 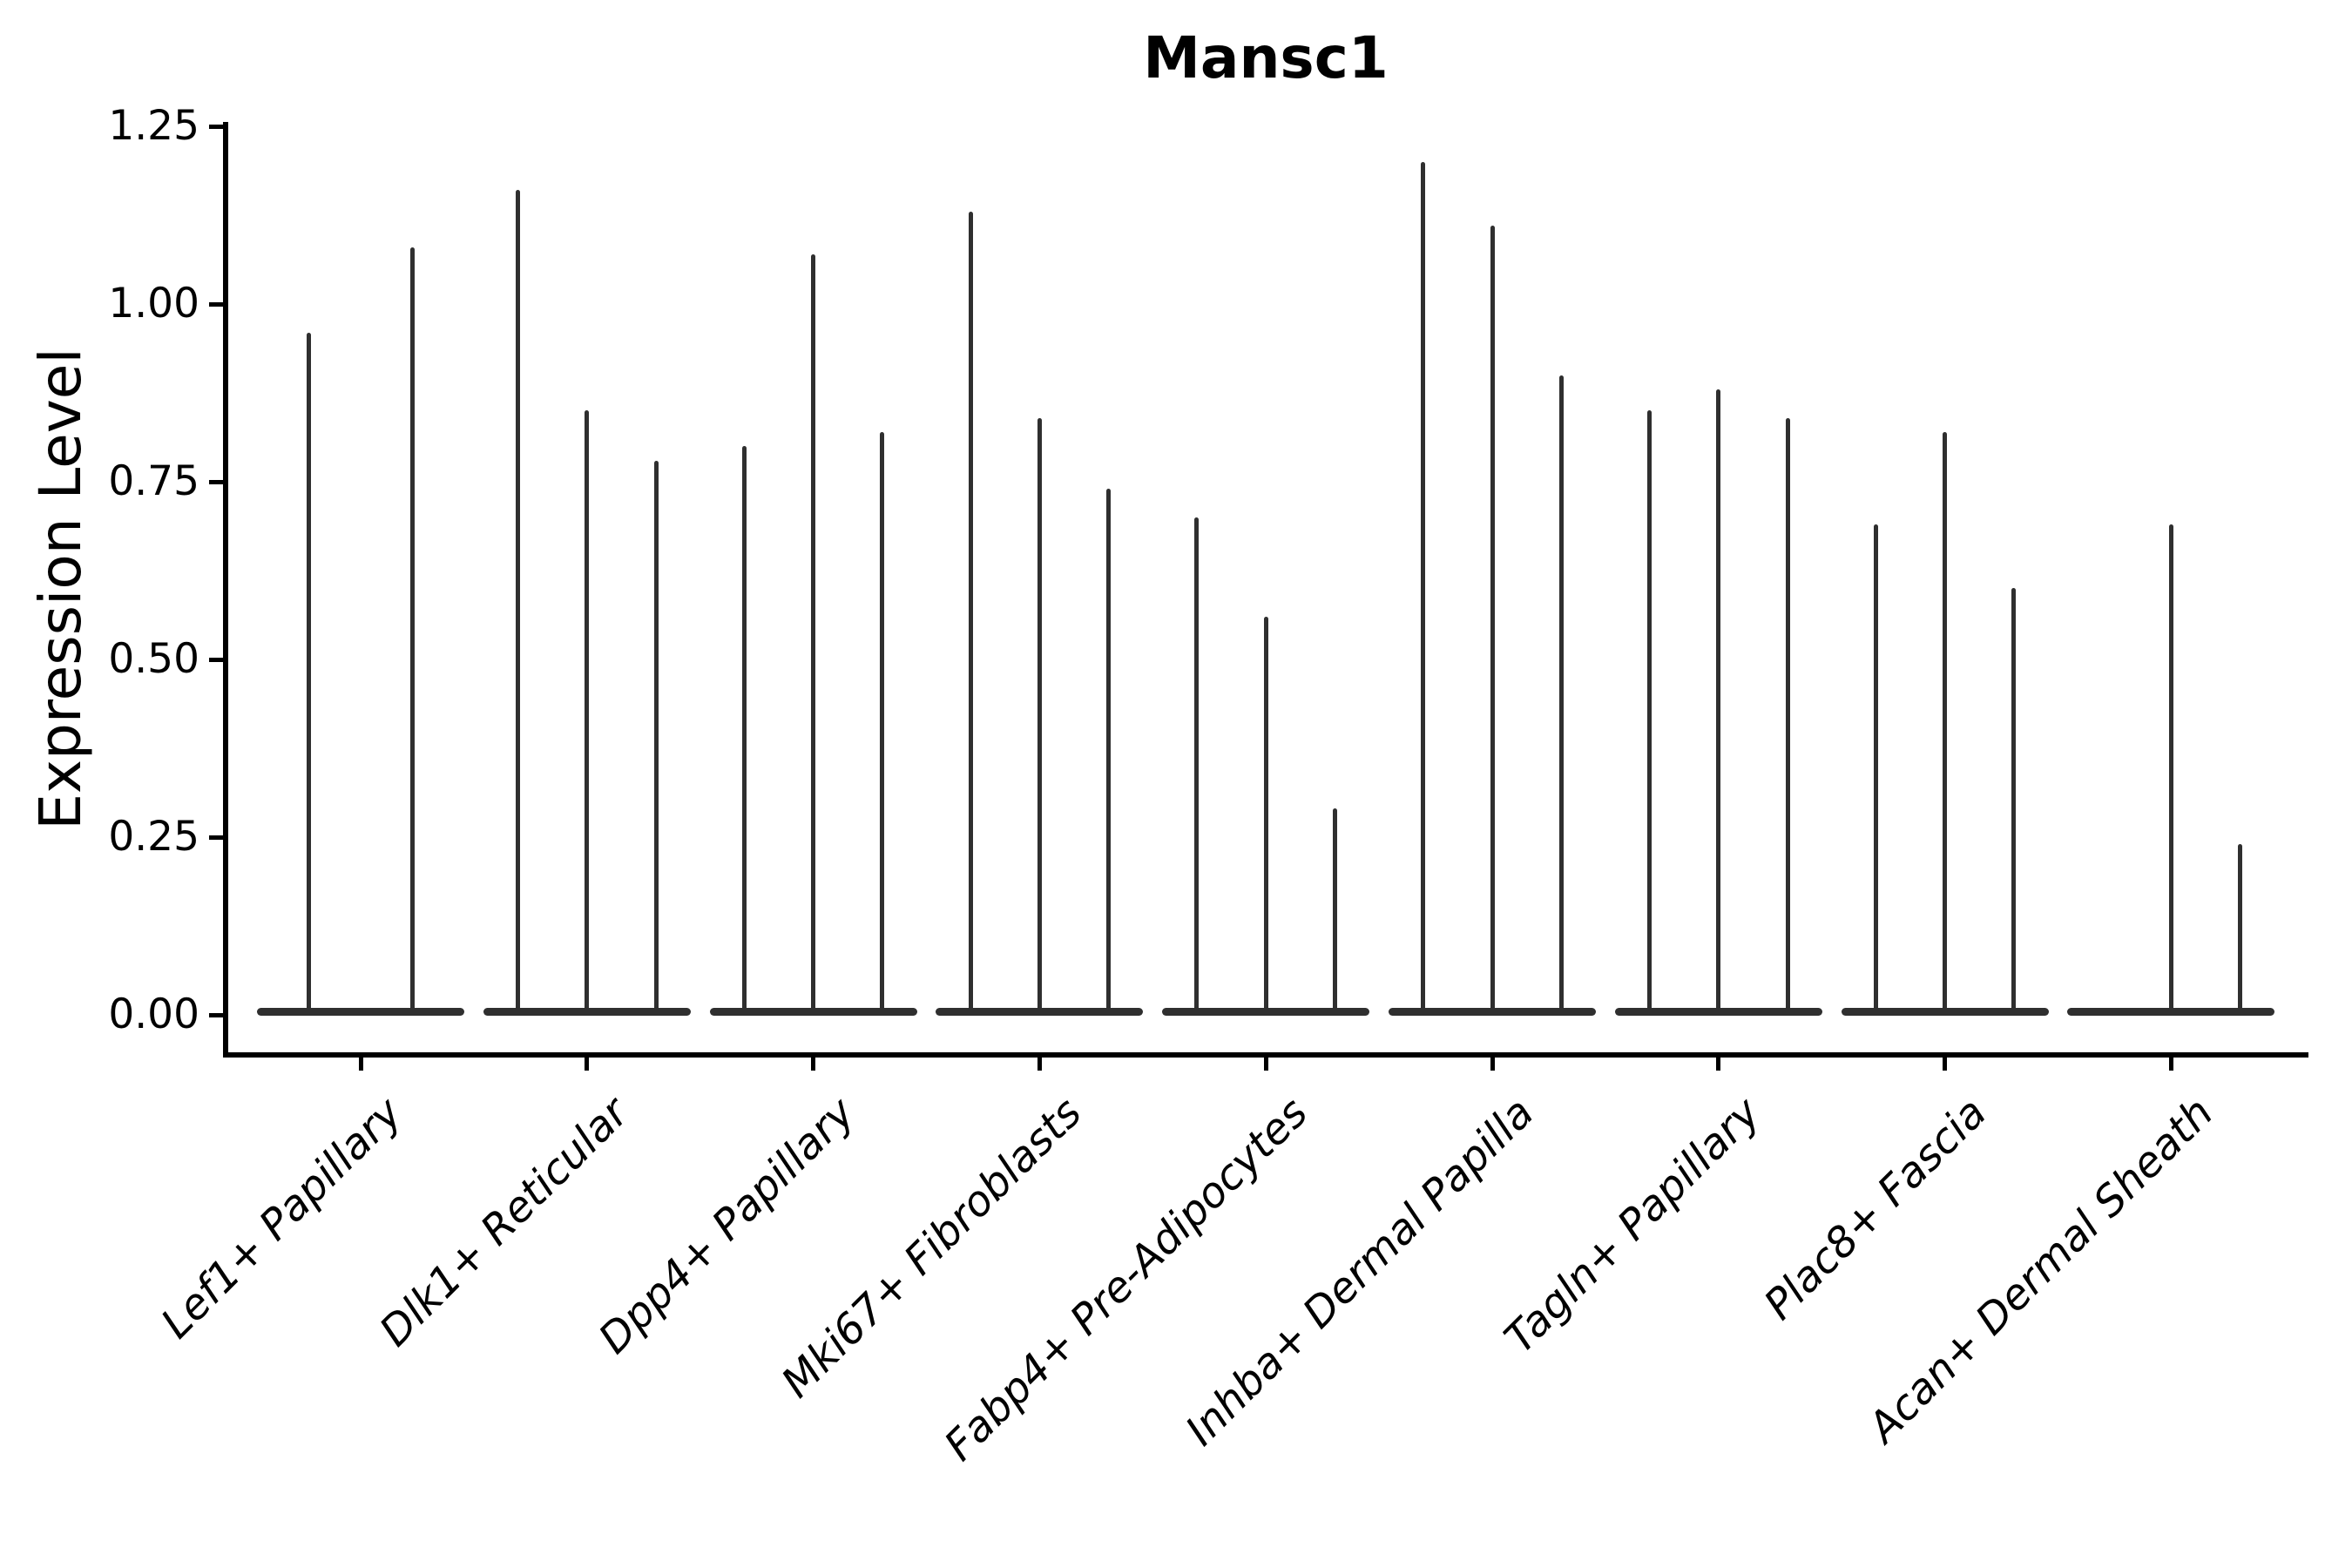 What do you see at coordinates (1265, 1055) in the screenshot?
I see `bottom-spine` at bounding box center [1265, 1055].